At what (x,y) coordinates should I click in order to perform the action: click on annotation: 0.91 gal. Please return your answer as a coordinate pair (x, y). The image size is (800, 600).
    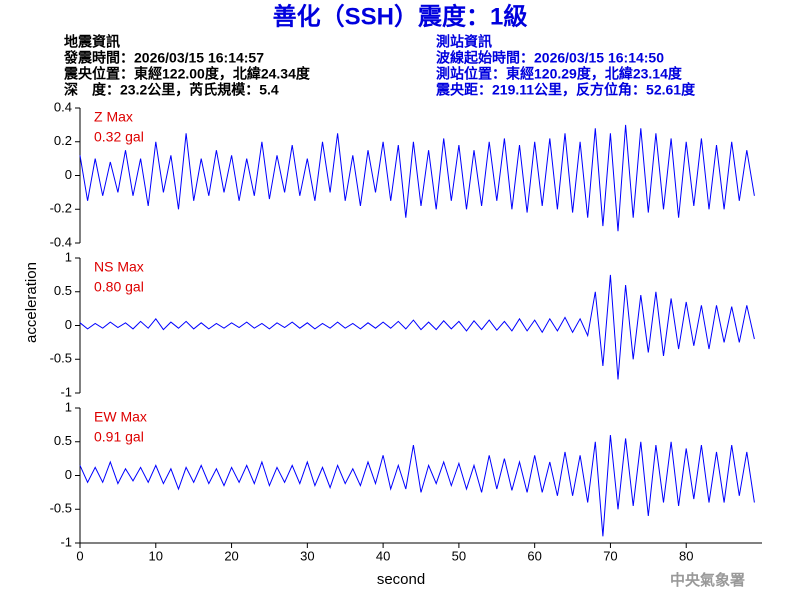
    Looking at the image, I should click on (119, 437).